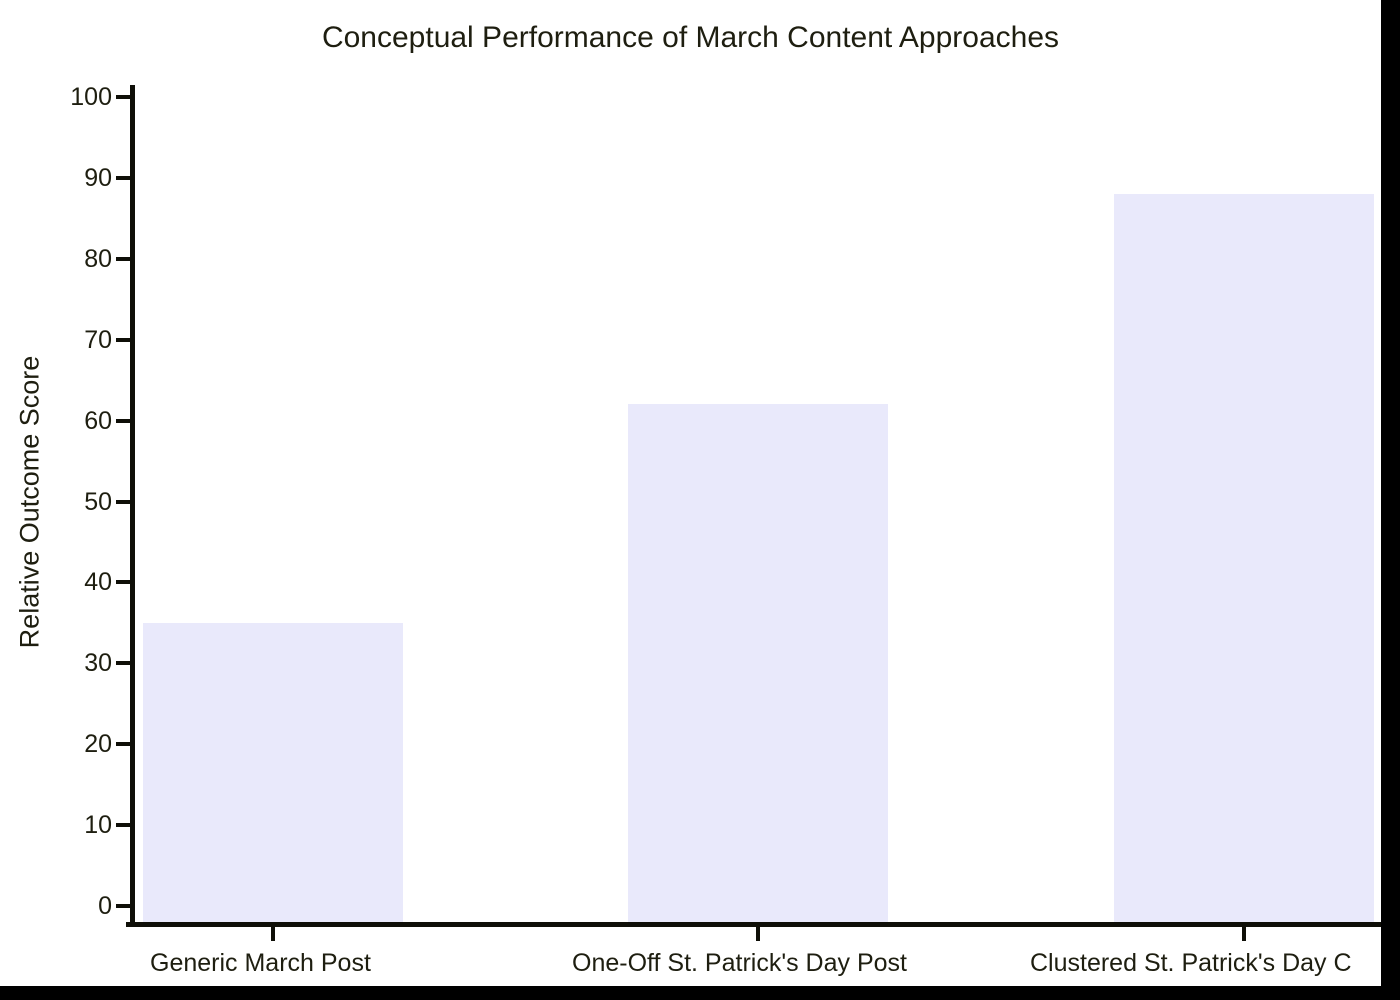 The height and width of the screenshot is (1000, 1400). I want to click on y-tick-label: 70, so click(98, 339).